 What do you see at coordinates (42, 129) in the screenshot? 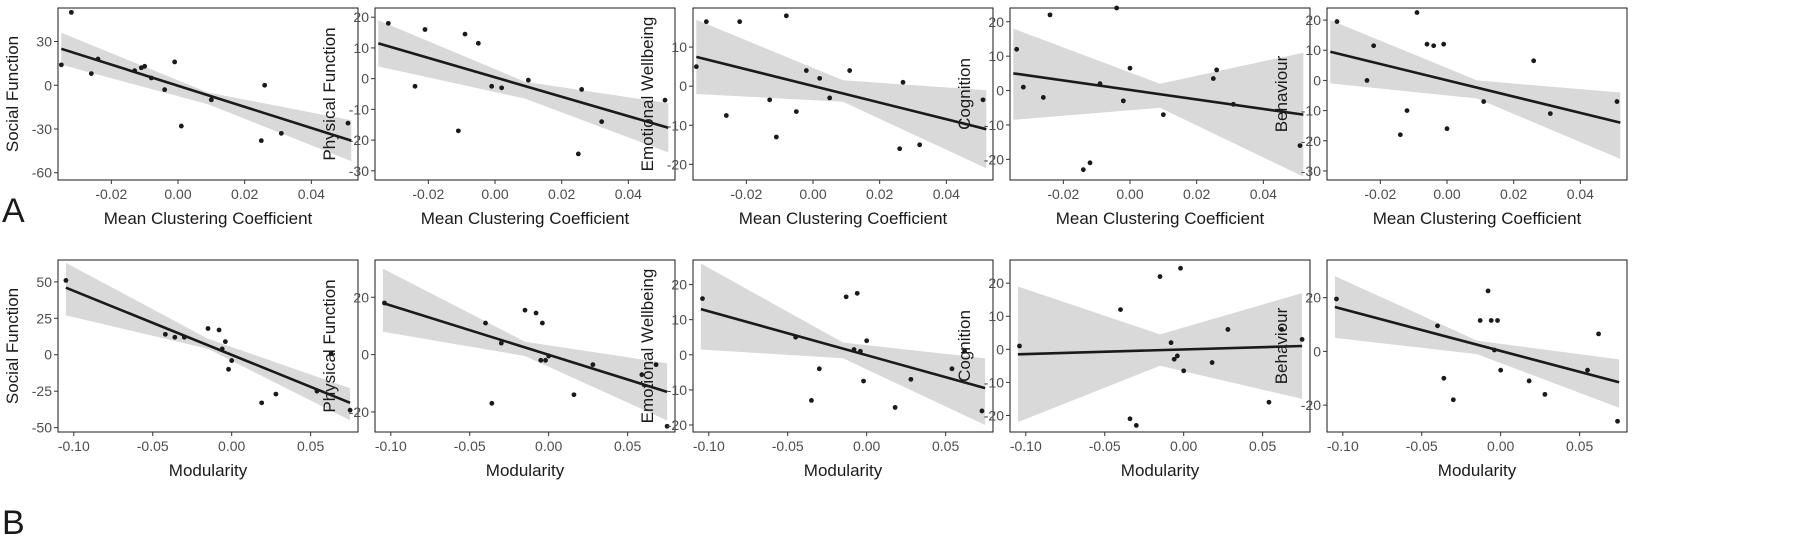
I see `y-tick-label: -30` at bounding box center [42, 129].